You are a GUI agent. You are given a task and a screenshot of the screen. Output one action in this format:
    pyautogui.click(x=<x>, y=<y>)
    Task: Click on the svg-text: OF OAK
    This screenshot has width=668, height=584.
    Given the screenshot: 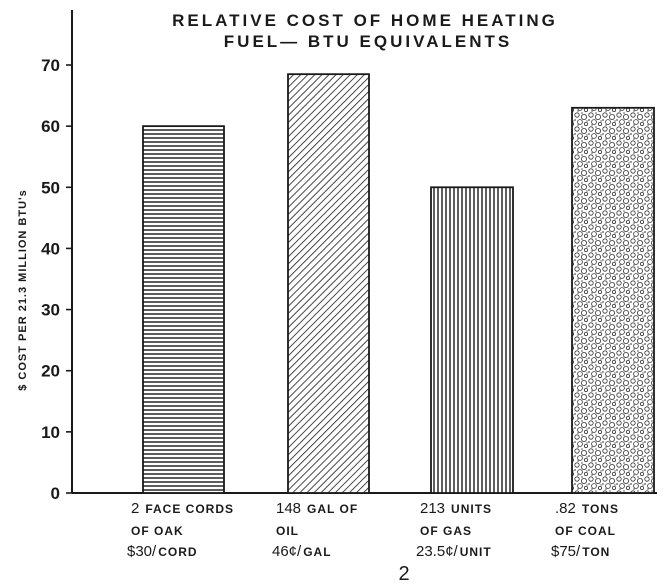 What is the action you would take?
    pyautogui.click(x=157, y=531)
    